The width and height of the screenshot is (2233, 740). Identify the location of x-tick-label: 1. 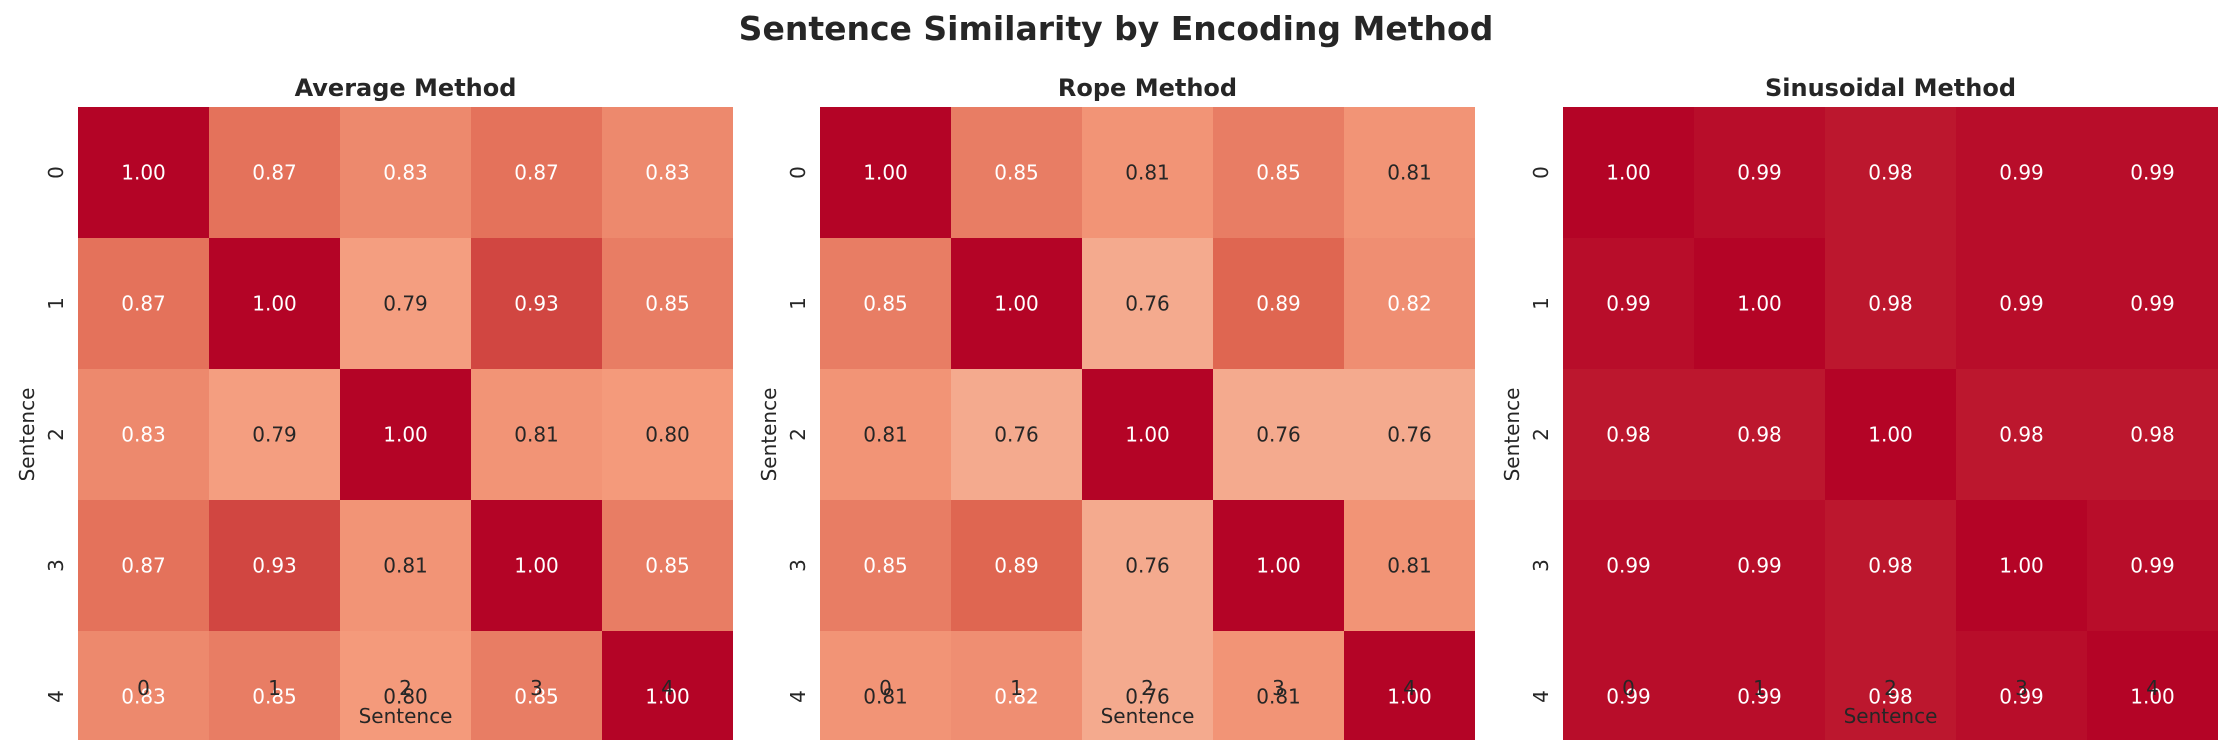
(1759, 688).